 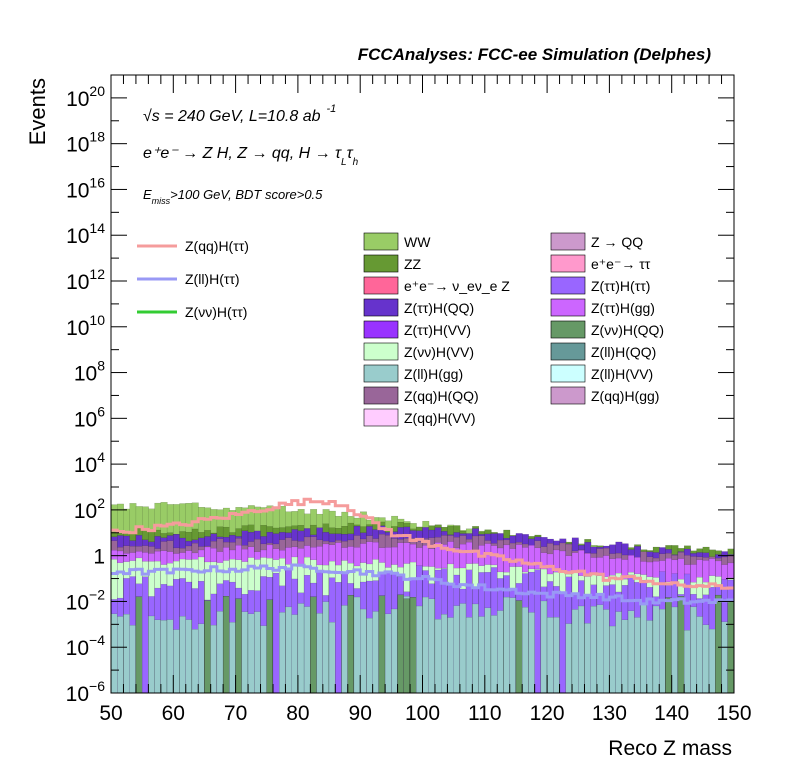 What do you see at coordinates (114, 653) in the screenshot?
I see `bar-z-ll-h-gg--0` at bounding box center [114, 653].